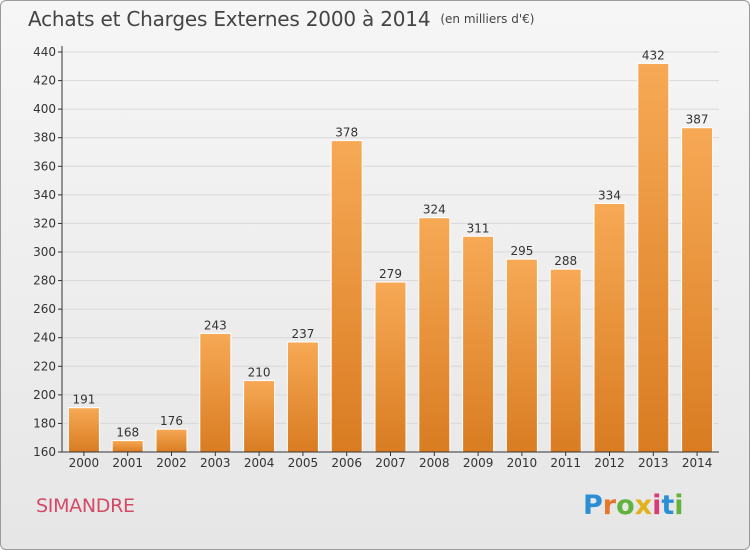 The width and height of the screenshot is (750, 550). I want to click on bar-2002, so click(171, 440).